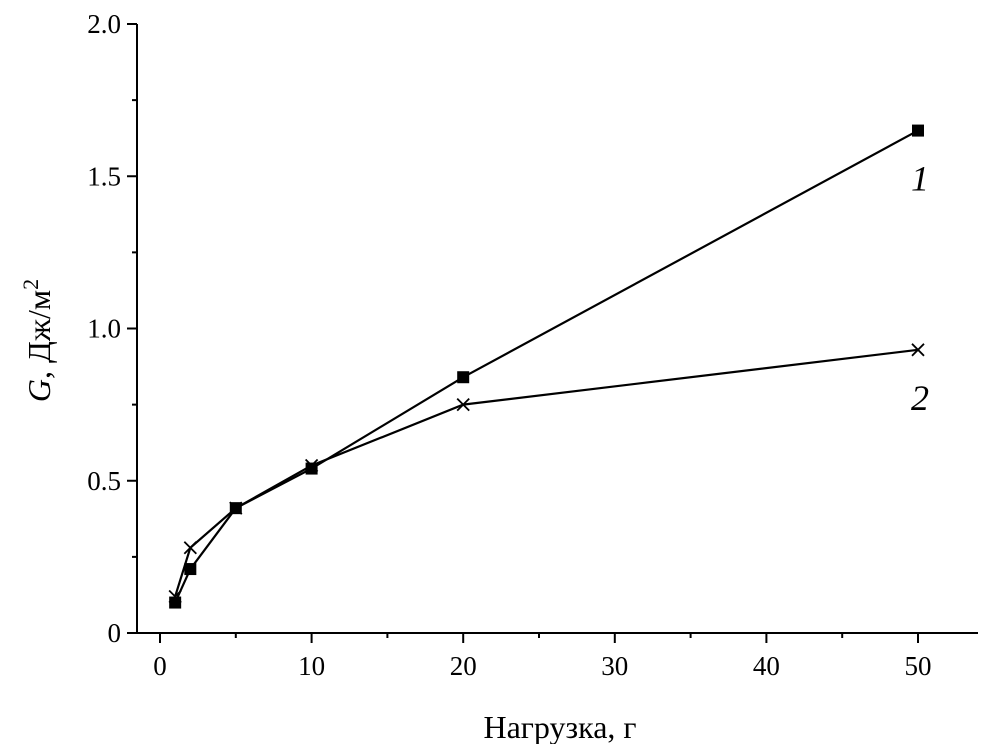 The image size is (1008, 744). What do you see at coordinates (559, 726) in the screenshot?
I see `x-axis-title: Нагрузка, г` at bounding box center [559, 726].